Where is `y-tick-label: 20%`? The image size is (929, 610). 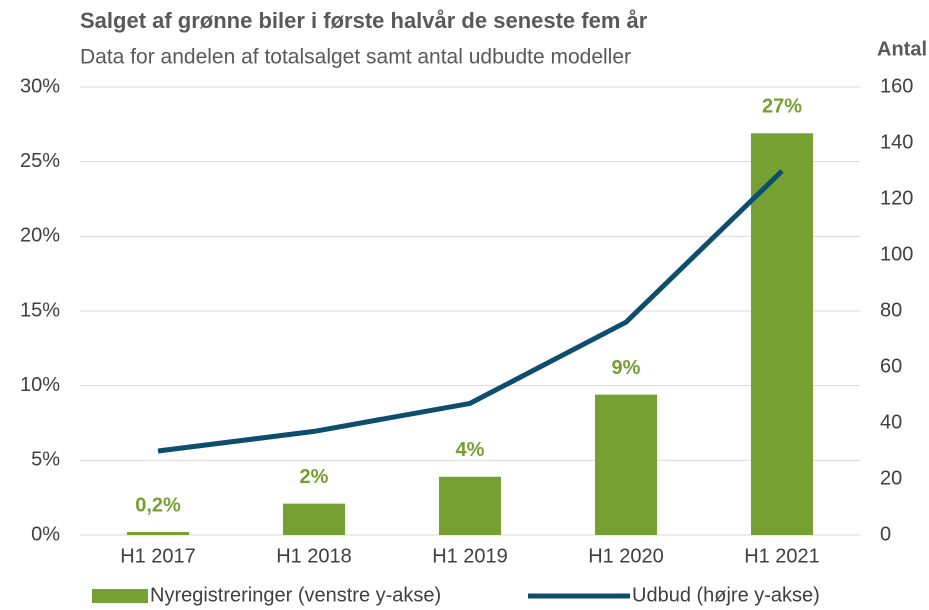
y-tick-label: 20% is located at coordinates (40, 236).